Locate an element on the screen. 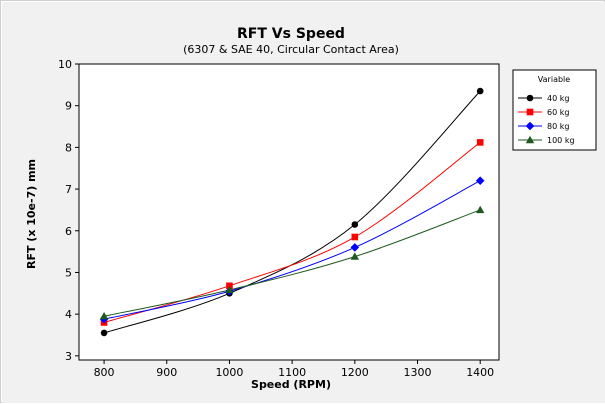  x-tick-label: 1300 is located at coordinates (418, 372).